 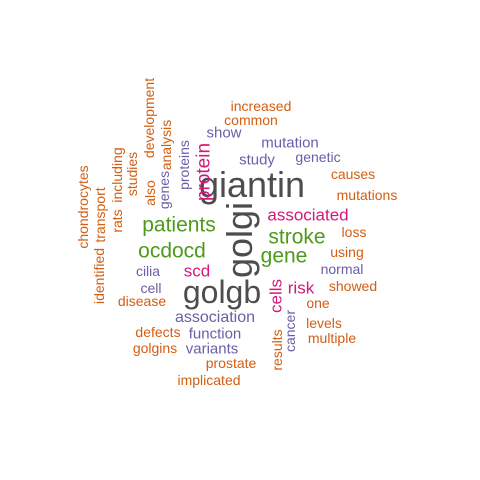 What do you see at coordinates (155, 348) in the screenshot?
I see `word-golgins: golgins` at bounding box center [155, 348].